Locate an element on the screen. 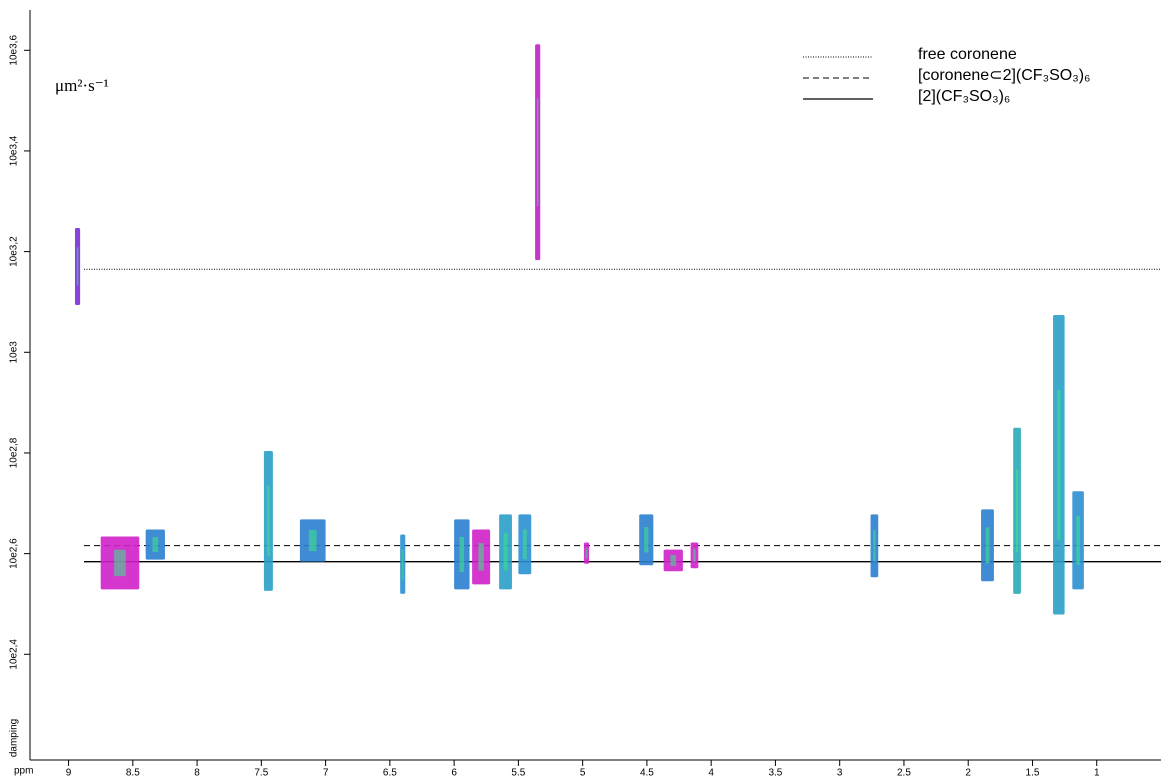 Image resolution: width=1161 pixels, height=779 pixels. y-tick-label: 10e2,6 is located at coordinates (14, 553).